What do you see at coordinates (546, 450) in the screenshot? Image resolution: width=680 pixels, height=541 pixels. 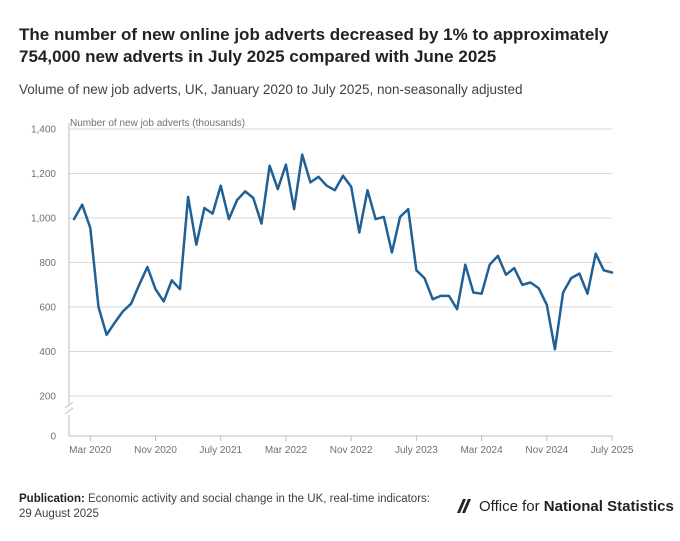 I see `x-tick-label: Nov 2024` at bounding box center [546, 450].